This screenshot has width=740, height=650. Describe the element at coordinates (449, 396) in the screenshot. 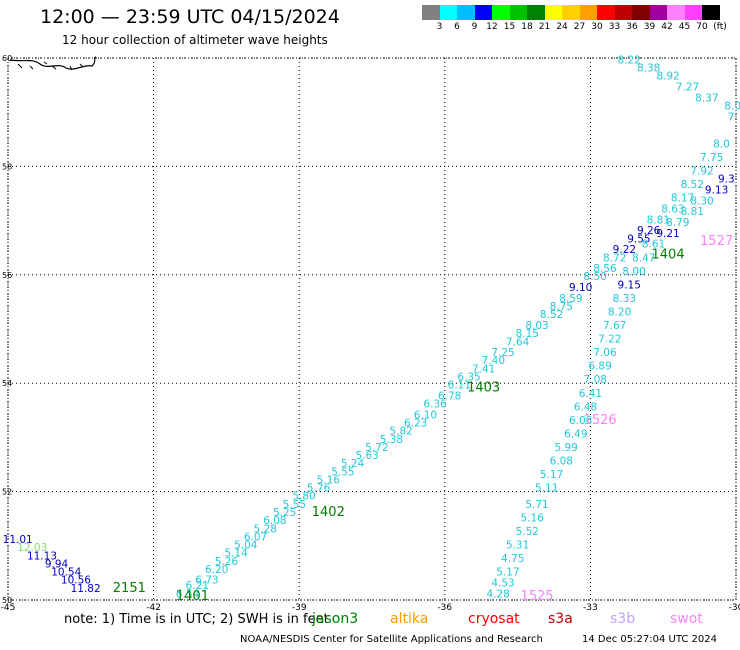

I see `wave-height-value: 6.78` at that location.